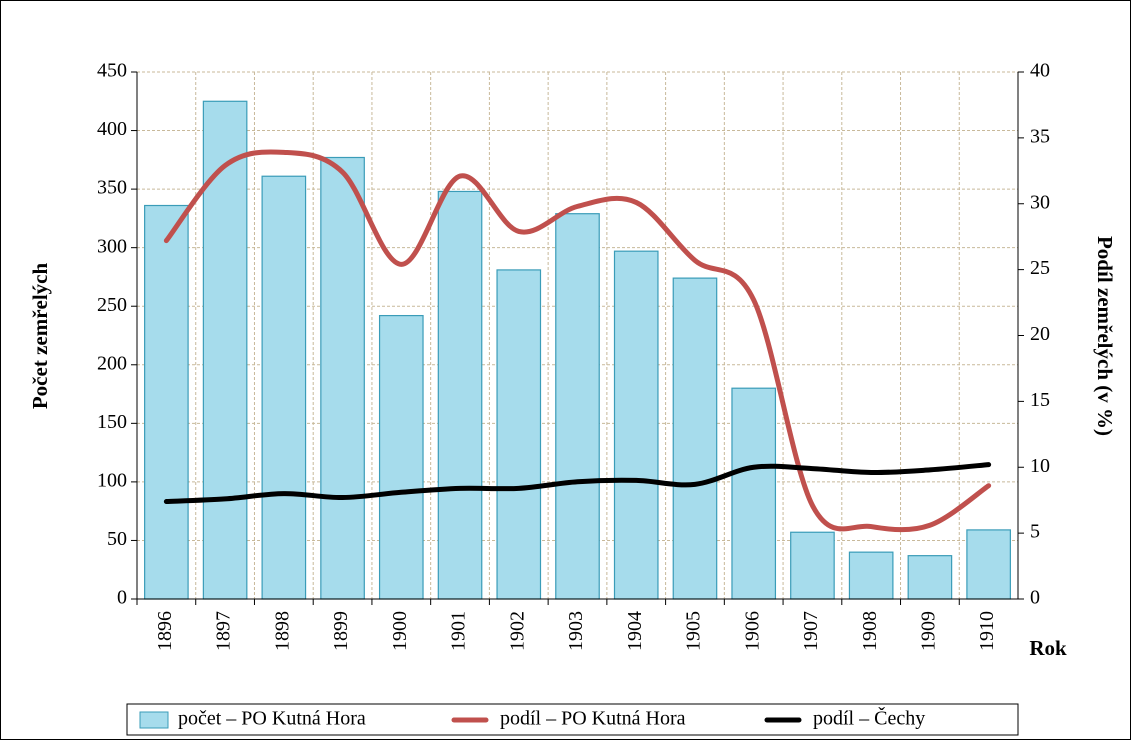  I want to click on x-tick-label: 1908, so click(870, 631).